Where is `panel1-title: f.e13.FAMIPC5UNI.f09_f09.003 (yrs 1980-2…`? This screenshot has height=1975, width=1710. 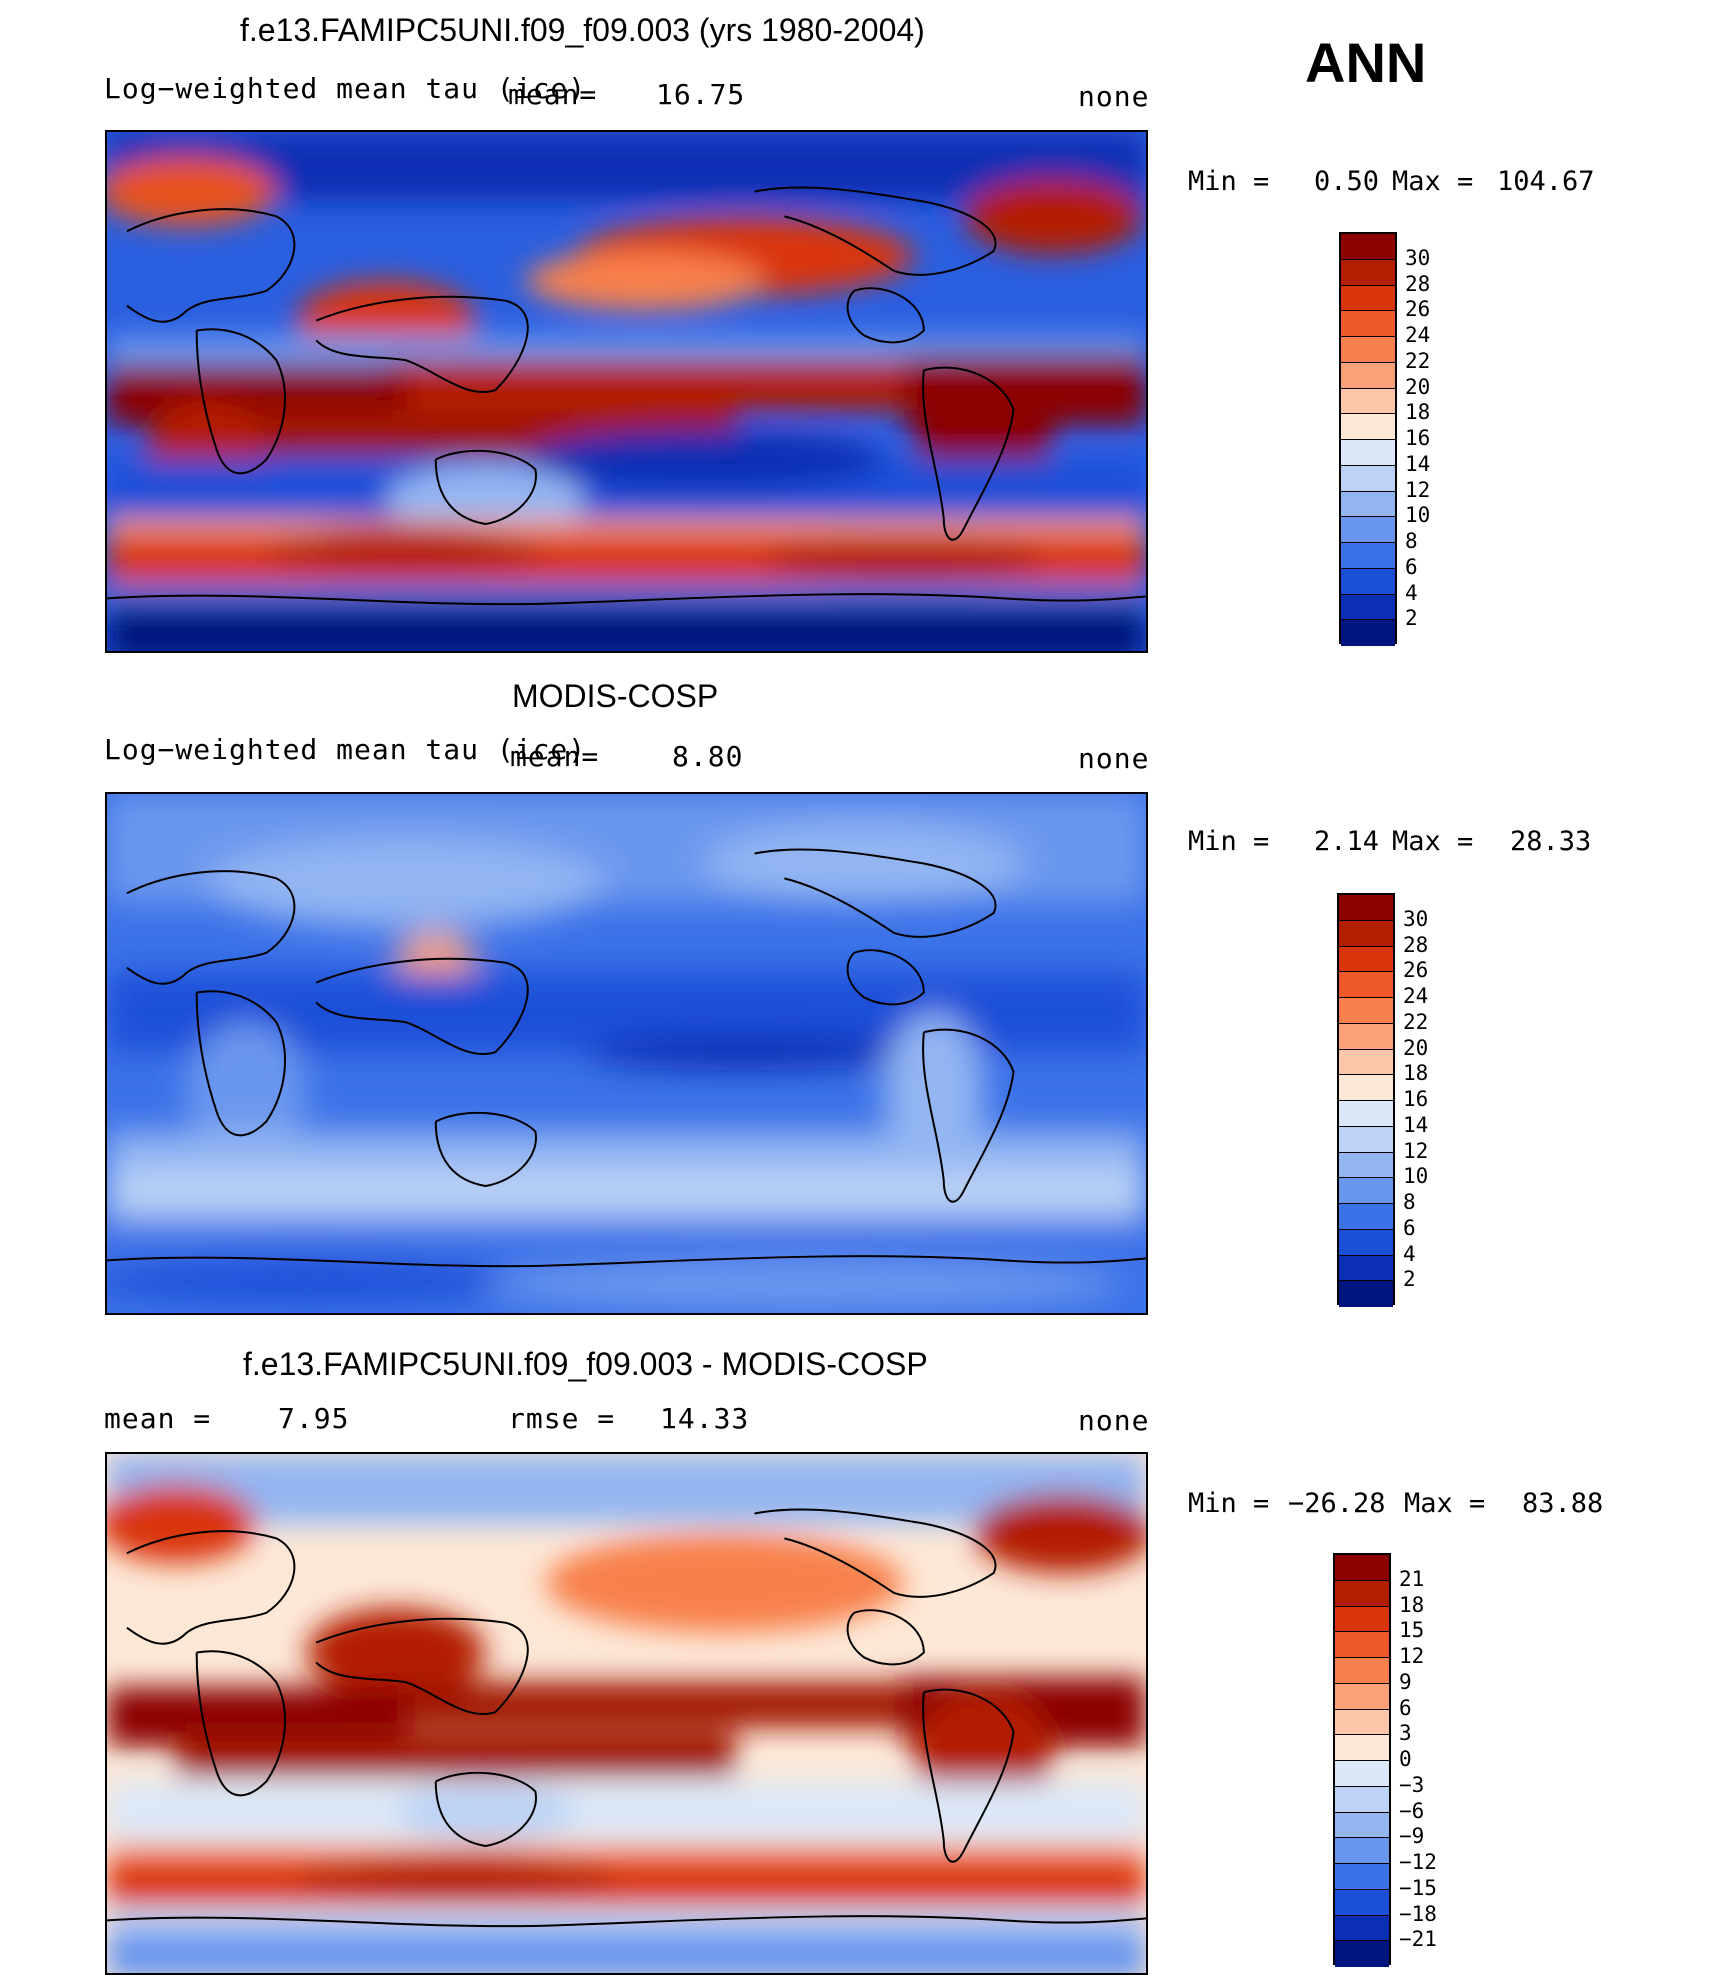
panel1-title: f.e13.FAMIPC5UNI.f09_f09.003 (yrs 1980-2… is located at coordinates (582, 30).